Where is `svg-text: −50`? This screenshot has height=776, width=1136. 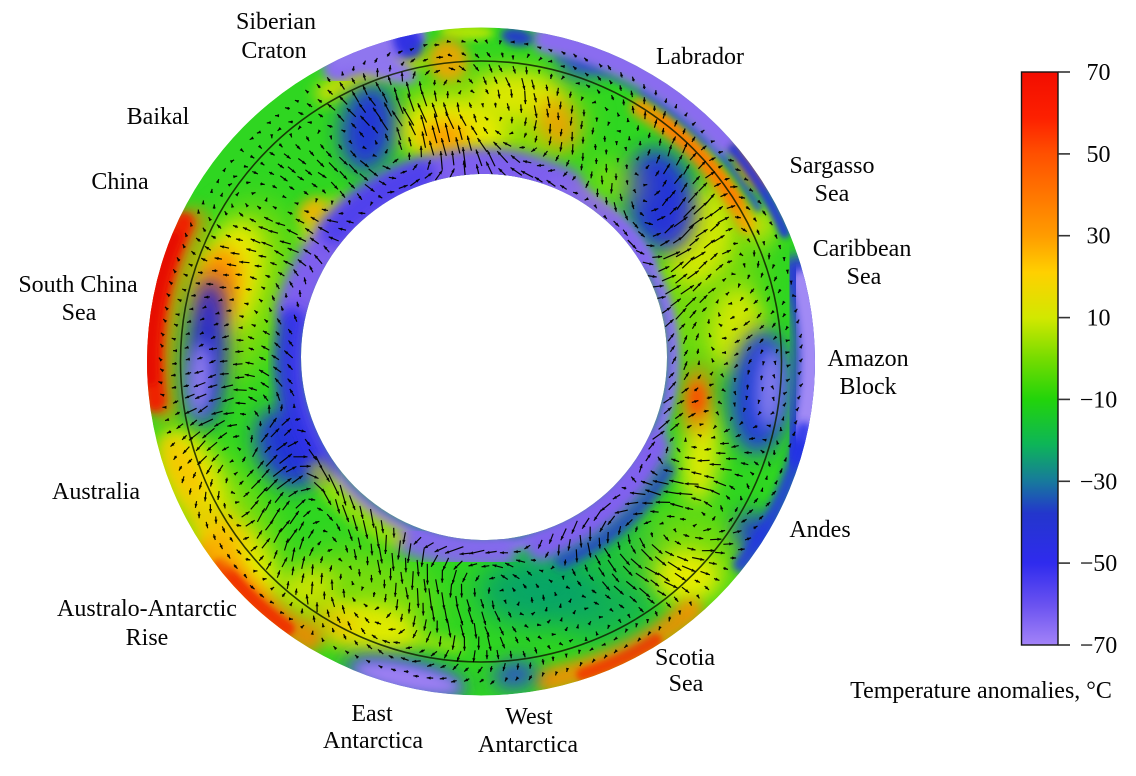
svg-text: −50 is located at coordinates (1099, 564).